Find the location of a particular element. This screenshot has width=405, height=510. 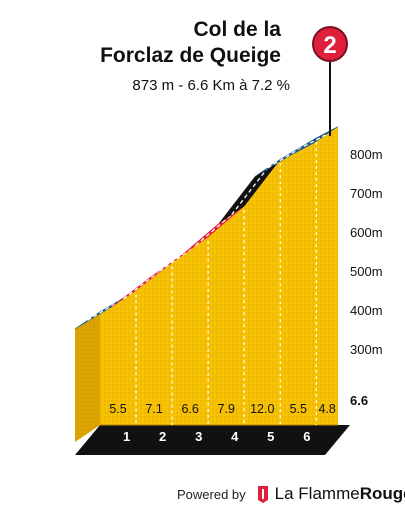

brand-name-part-1: La Flamme is located at coordinates (317, 493).